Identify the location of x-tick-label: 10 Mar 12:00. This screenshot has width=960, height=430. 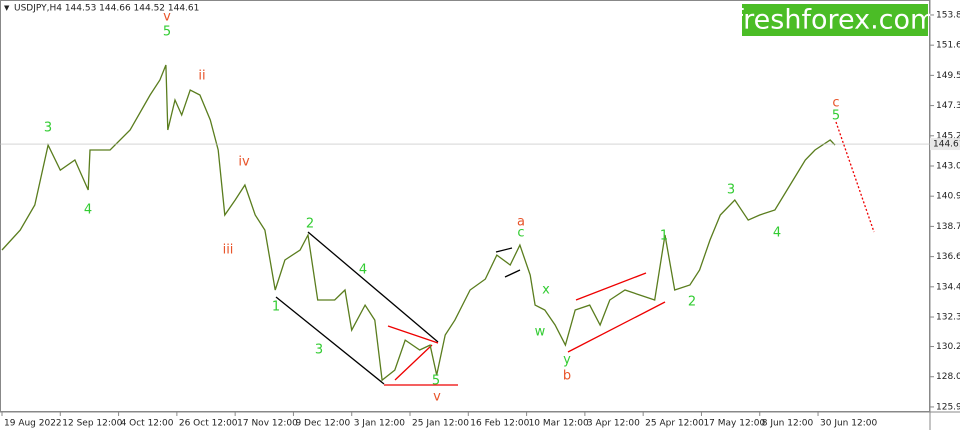
(559, 424).